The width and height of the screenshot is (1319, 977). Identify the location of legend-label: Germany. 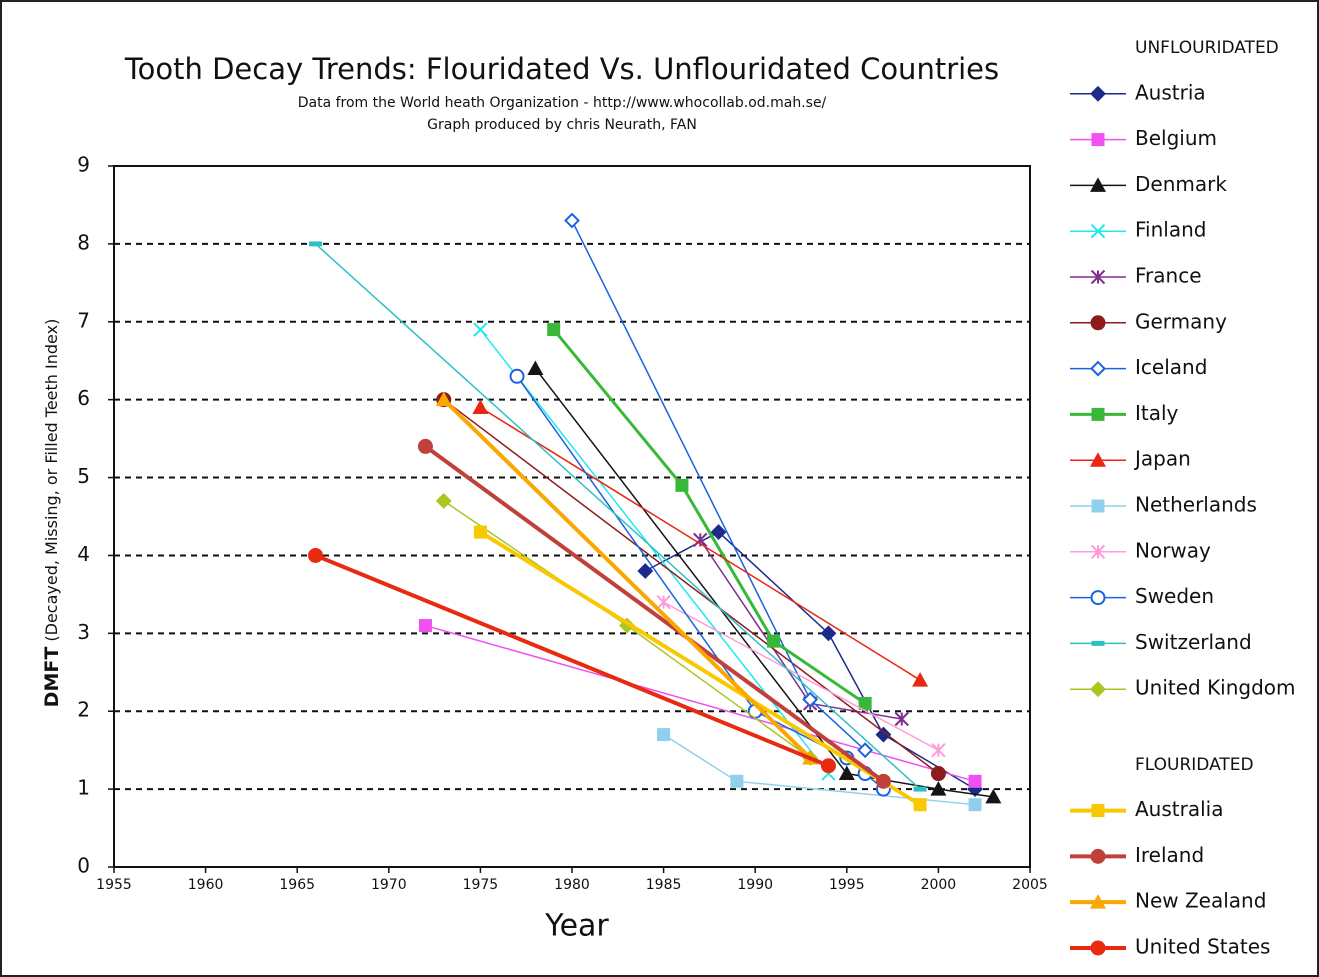
(1181, 321).